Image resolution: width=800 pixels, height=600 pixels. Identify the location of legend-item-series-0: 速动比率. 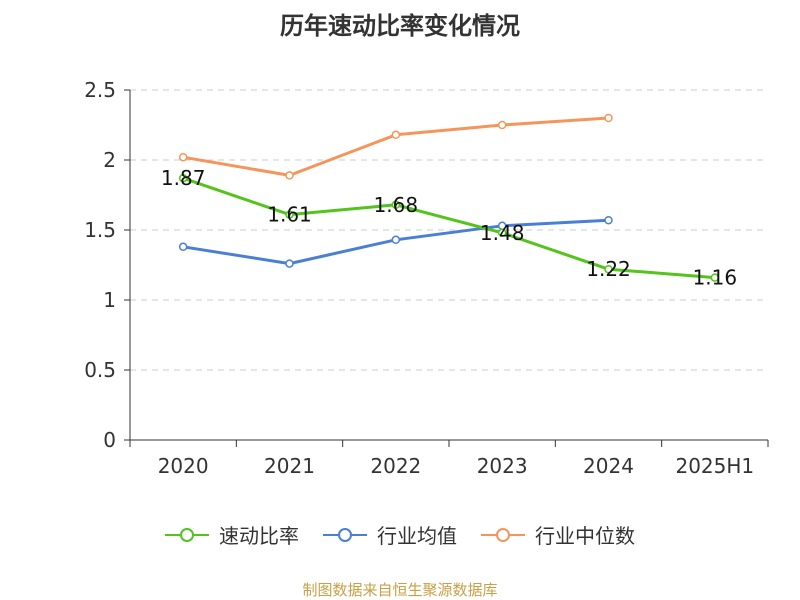
(232, 534).